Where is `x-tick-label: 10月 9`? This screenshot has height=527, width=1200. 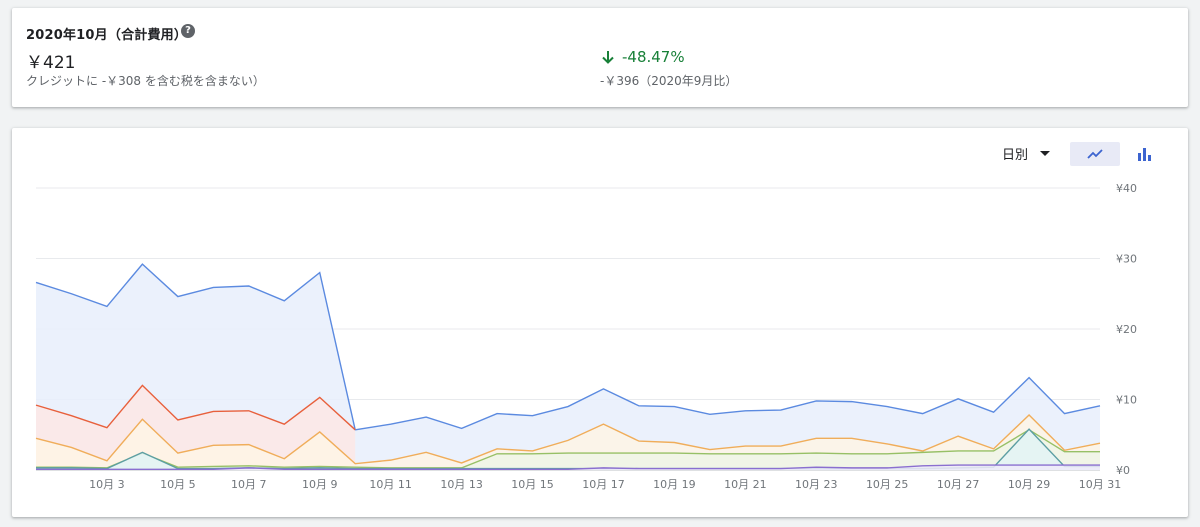
x-tick-label: 10月 9 is located at coordinates (320, 484).